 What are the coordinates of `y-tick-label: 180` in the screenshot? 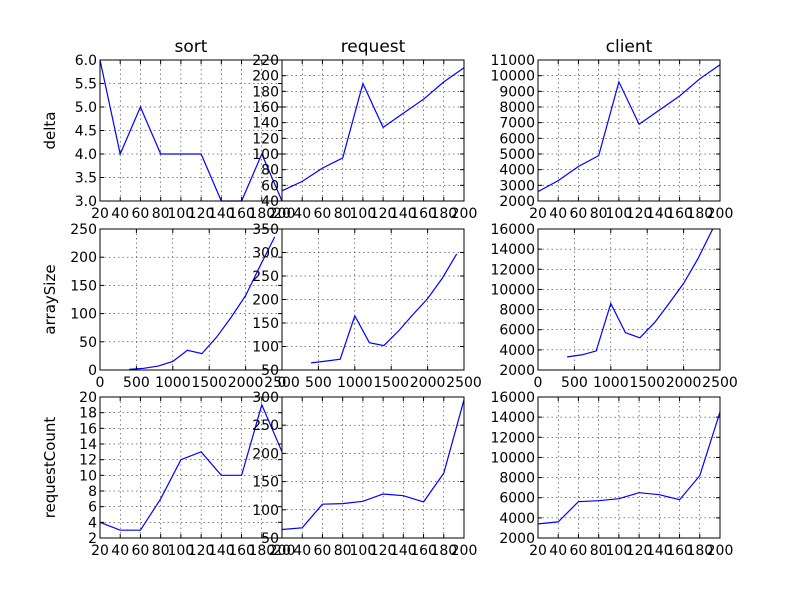 It's located at (265, 92).